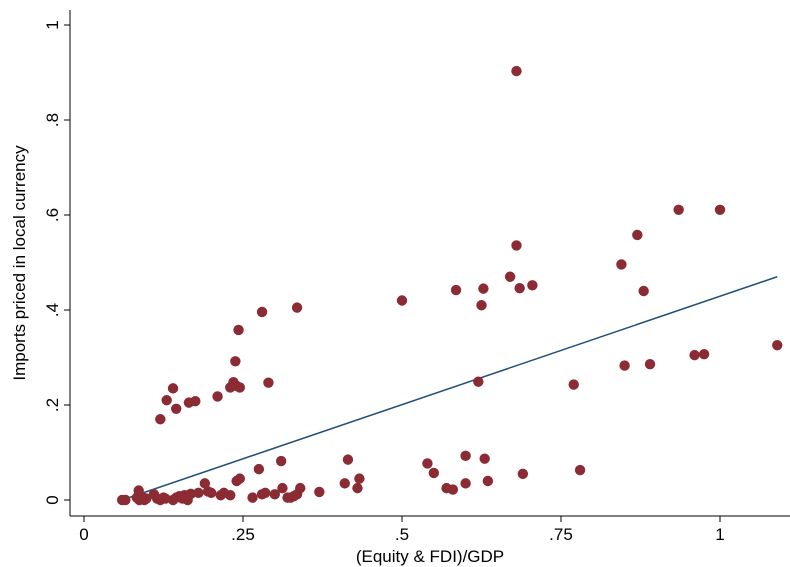 The image size is (790, 567). I want to click on x-tick-label: 0, so click(83, 534).